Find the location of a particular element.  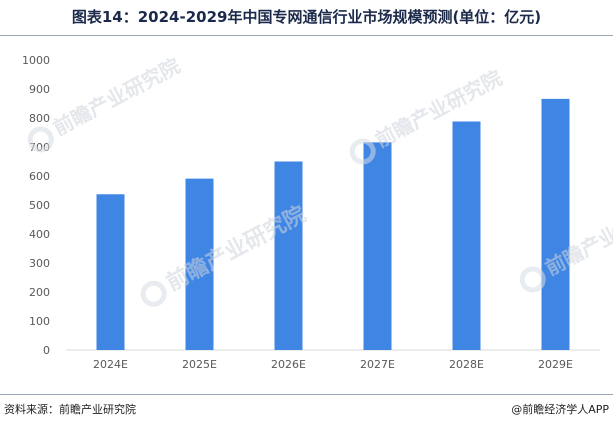

y-tick-label: 700 is located at coordinates (39, 147).